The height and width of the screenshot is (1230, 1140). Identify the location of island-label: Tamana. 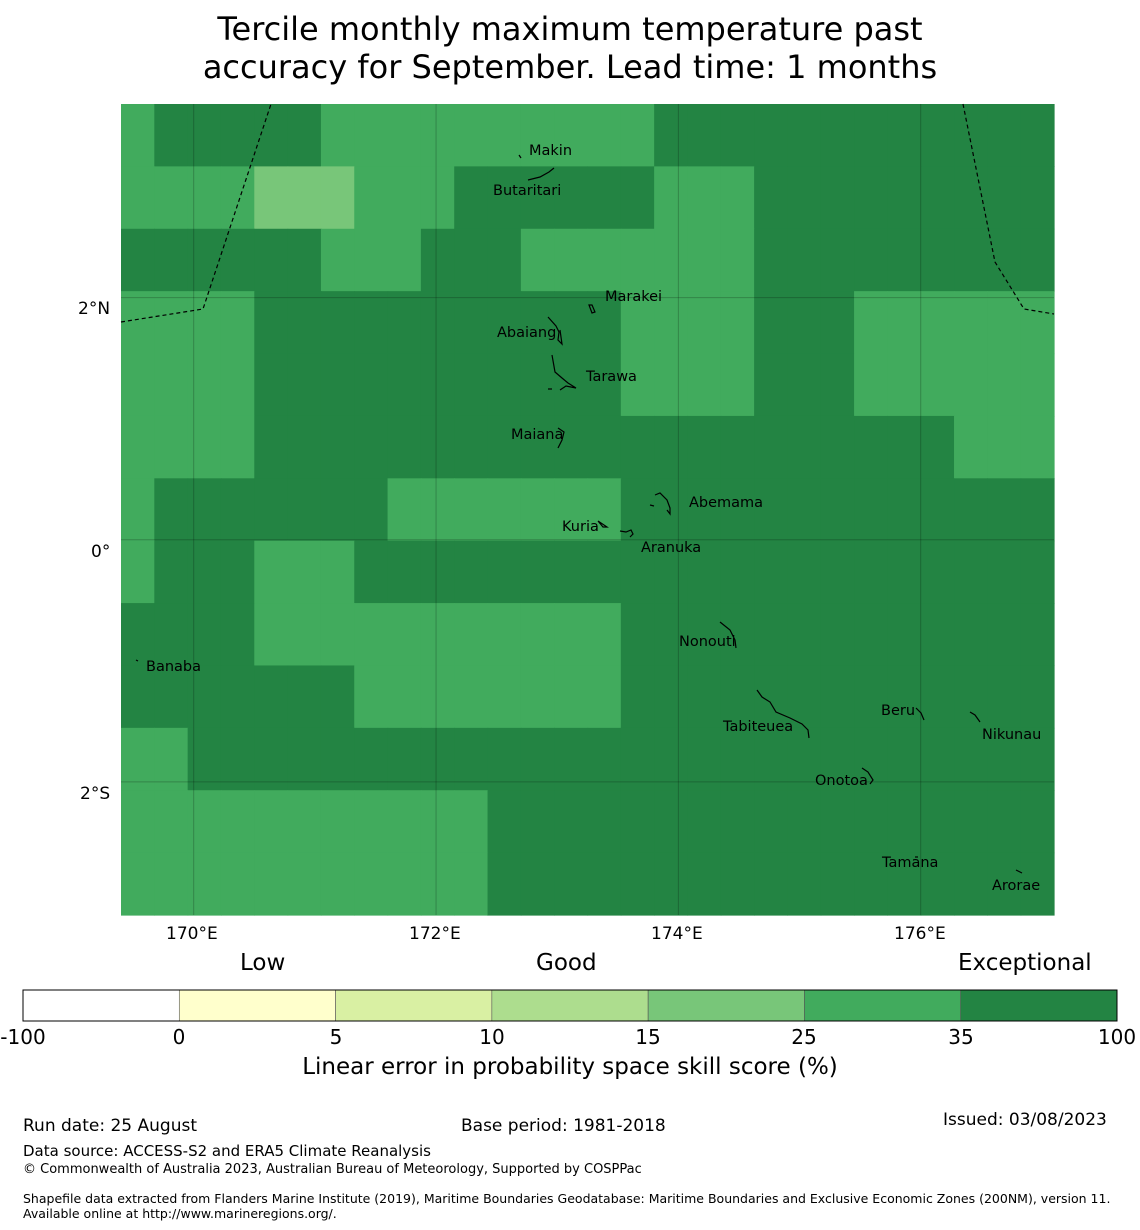
(909, 863).